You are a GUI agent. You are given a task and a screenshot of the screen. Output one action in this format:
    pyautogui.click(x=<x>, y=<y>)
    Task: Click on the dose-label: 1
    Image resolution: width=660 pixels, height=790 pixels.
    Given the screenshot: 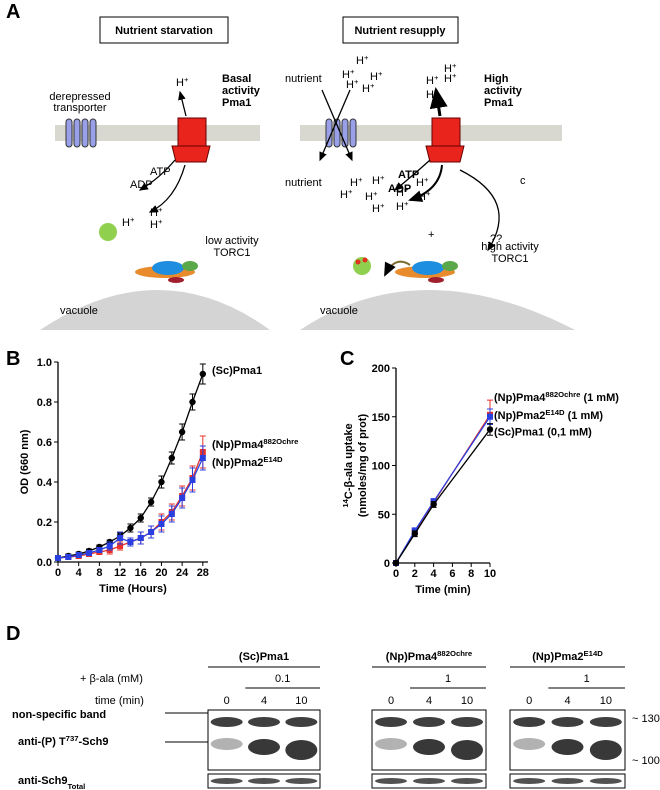 What is the action you would take?
    pyautogui.click(x=587, y=679)
    